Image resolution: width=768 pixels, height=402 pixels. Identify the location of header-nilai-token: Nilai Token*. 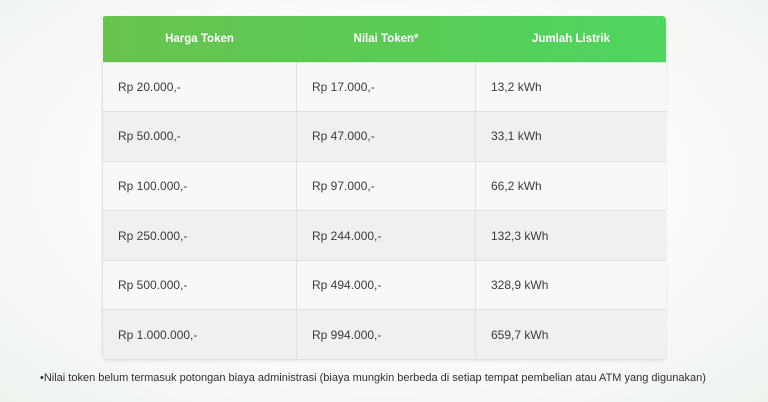
(386, 38).